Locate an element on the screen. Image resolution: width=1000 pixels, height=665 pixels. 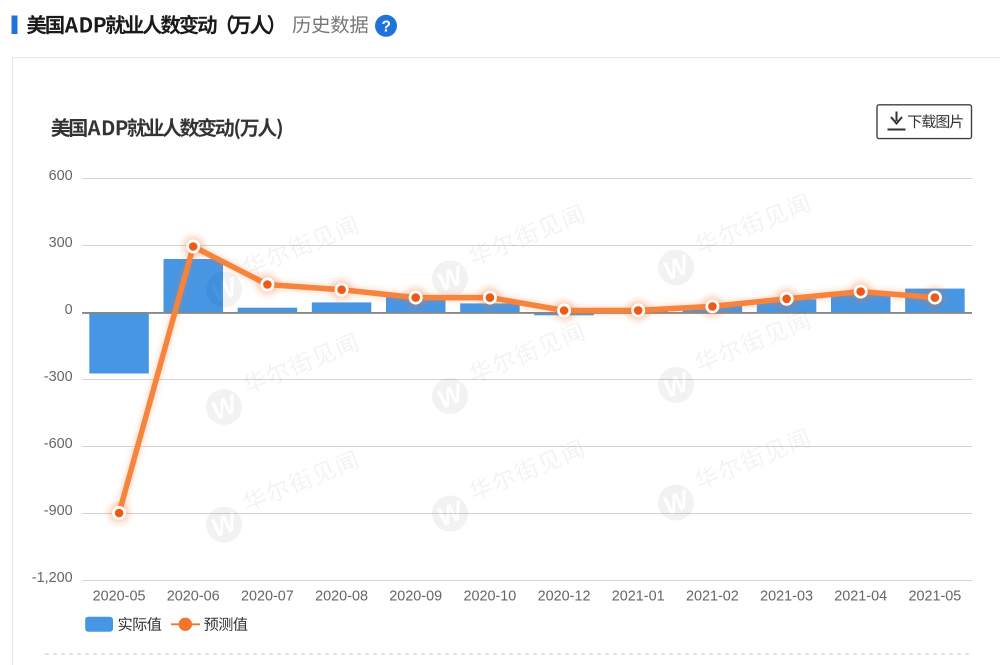
svg-text: 2020-08 is located at coordinates (341, 597).